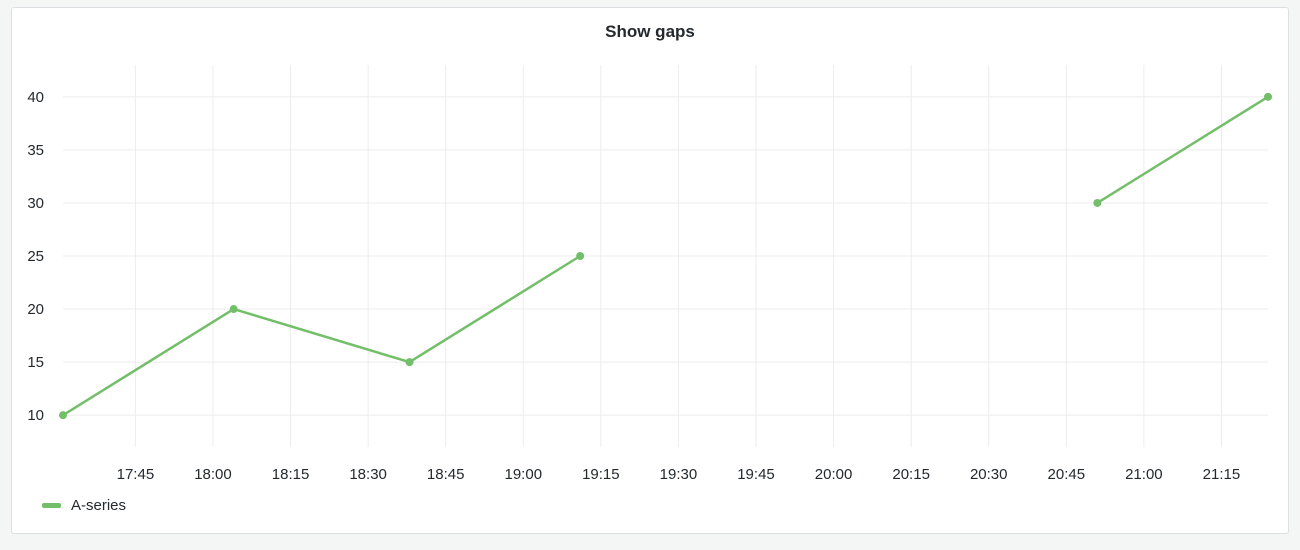 The height and width of the screenshot is (550, 1300). I want to click on y-tick-label: 25, so click(35, 256).